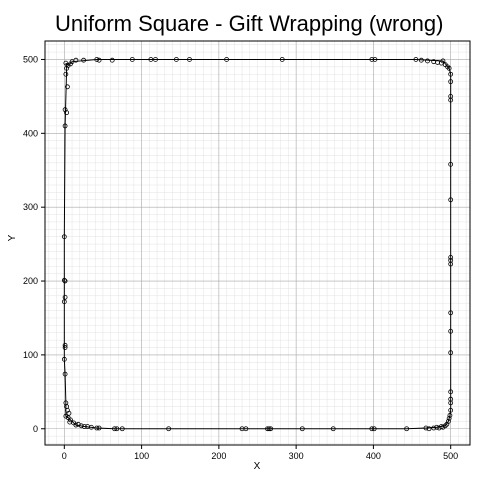 This screenshot has width=480, height=480. Describe the element at coordinates (34, 244) in the screenshot. I see `y-axis-ticks: 0 100 200 300 400 500` at that location.